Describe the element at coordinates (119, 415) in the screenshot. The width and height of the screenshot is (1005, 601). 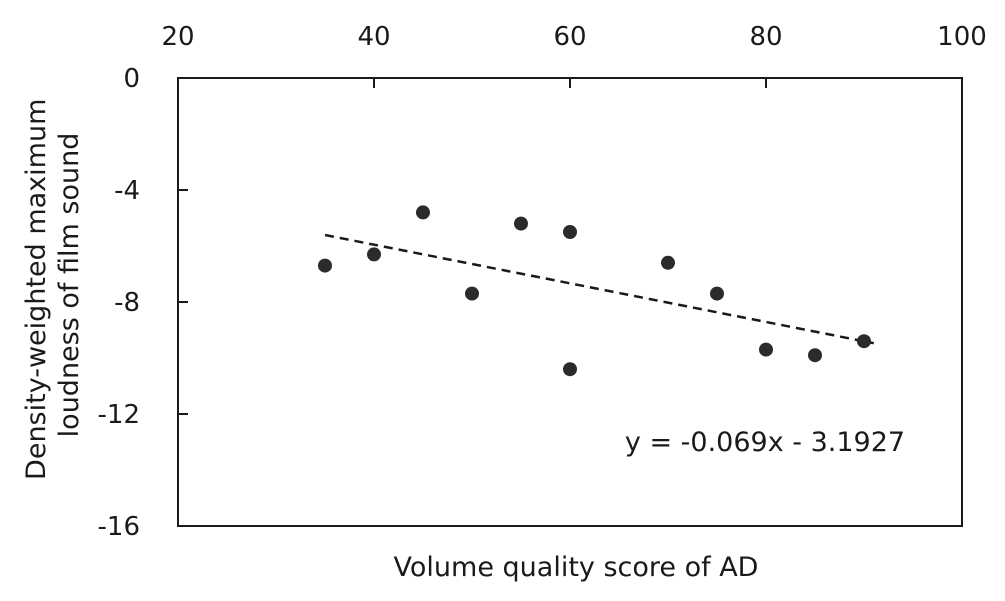
I see `y-tick-label: -12` at that location.